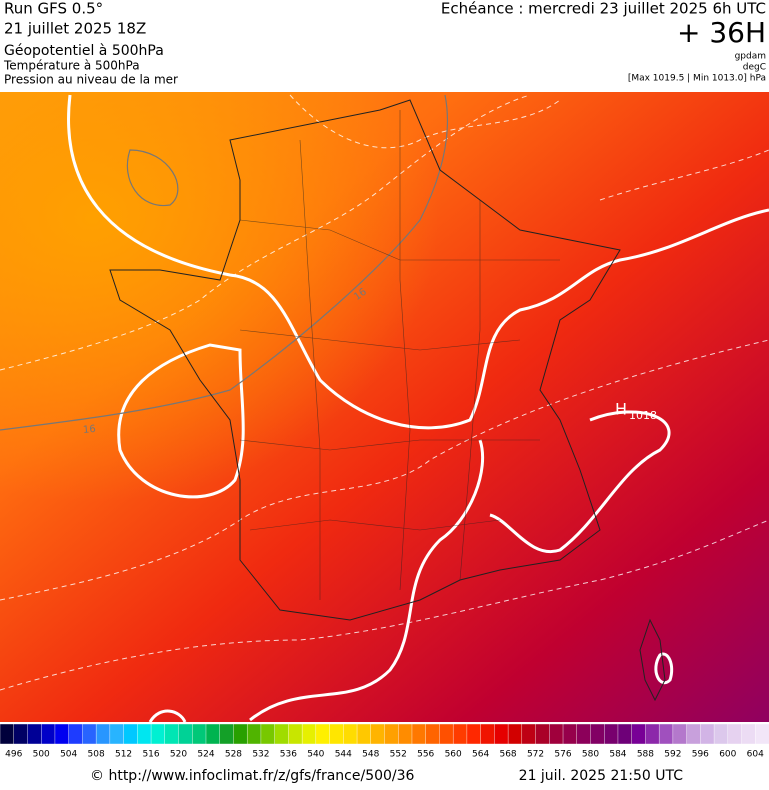 This screenshot has width=769, height=790. Describe the element at coordinates (645, 755) in the screenshot. I see `colorbar-tick-label: 588` at that location.